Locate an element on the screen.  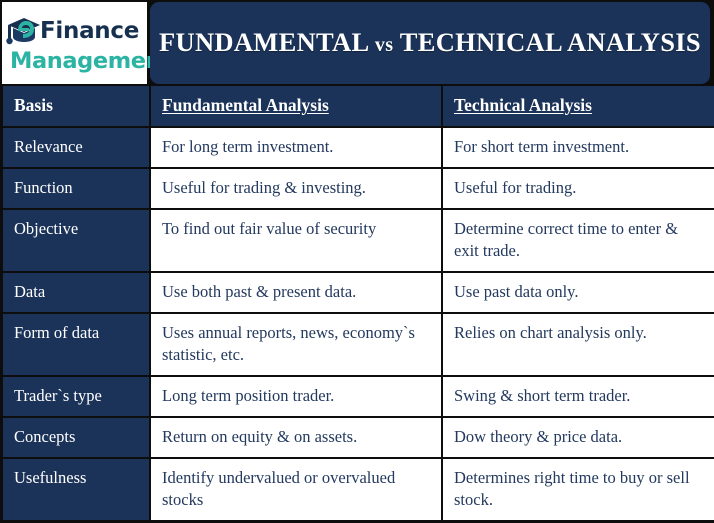
logo-first-line: Finance is located at coordinates (75, 31).